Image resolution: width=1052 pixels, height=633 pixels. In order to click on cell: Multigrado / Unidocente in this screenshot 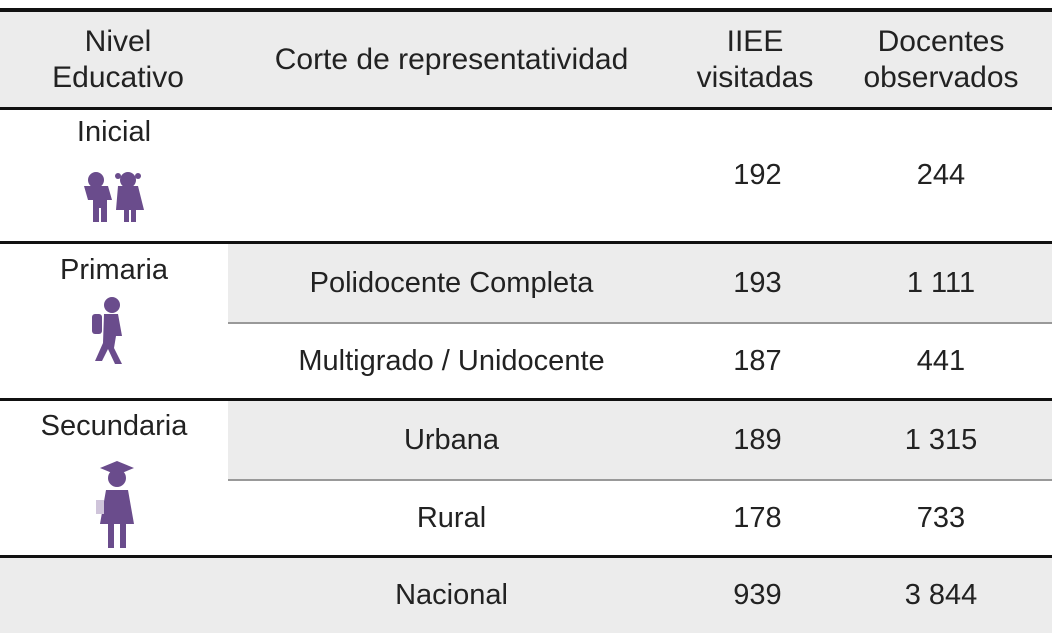, I will do `click(451, 360)`.